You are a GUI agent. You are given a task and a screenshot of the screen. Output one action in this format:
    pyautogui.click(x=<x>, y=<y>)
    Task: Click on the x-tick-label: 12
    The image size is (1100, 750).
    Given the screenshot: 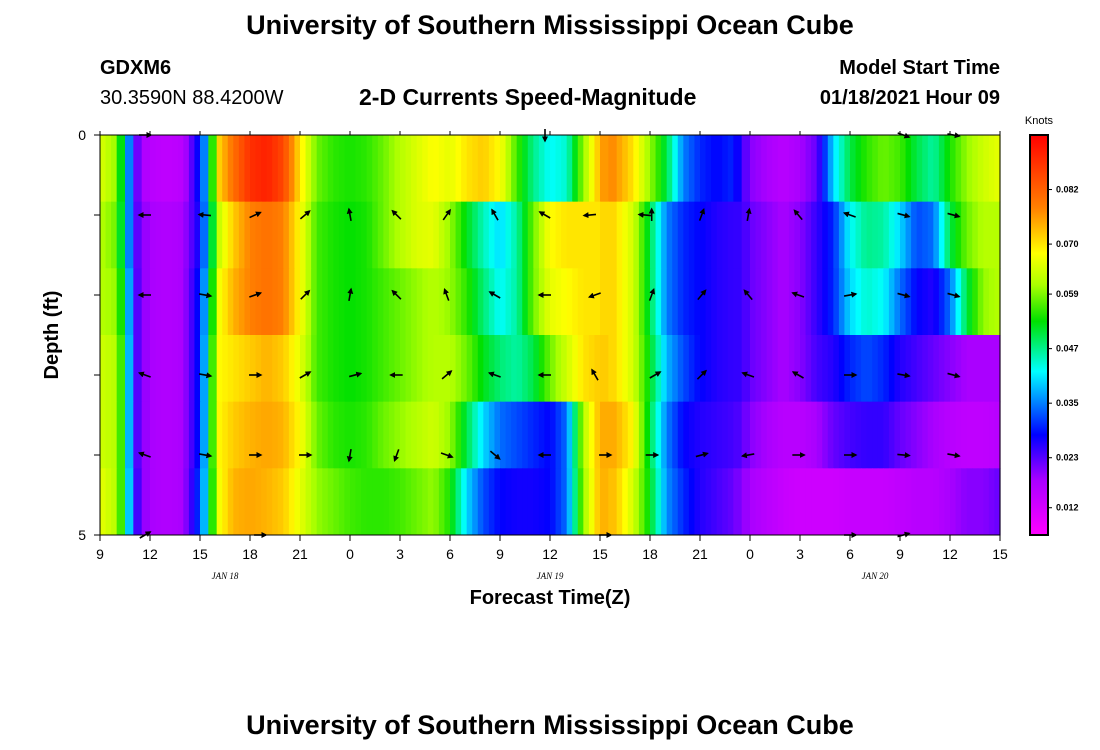 What is the action you would take?
    pyautogui.click(x=550, y=554)
    